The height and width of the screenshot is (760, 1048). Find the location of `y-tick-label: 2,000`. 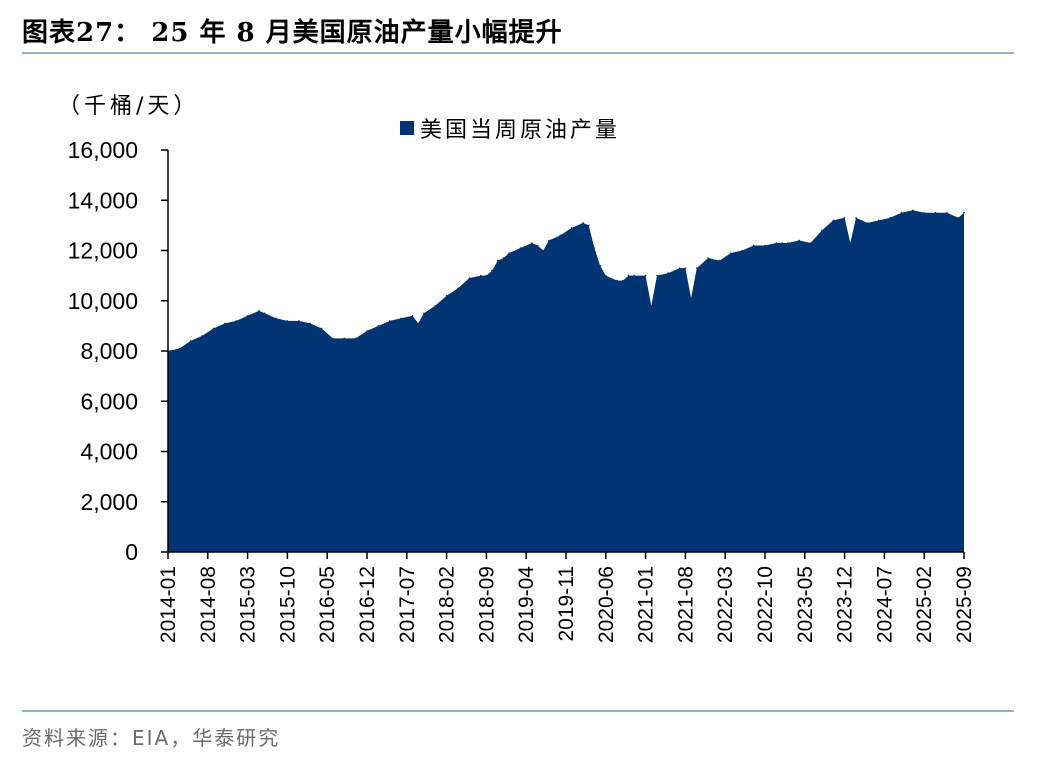

y-tick-label: 2,000 is located at coordinates (109, 502).